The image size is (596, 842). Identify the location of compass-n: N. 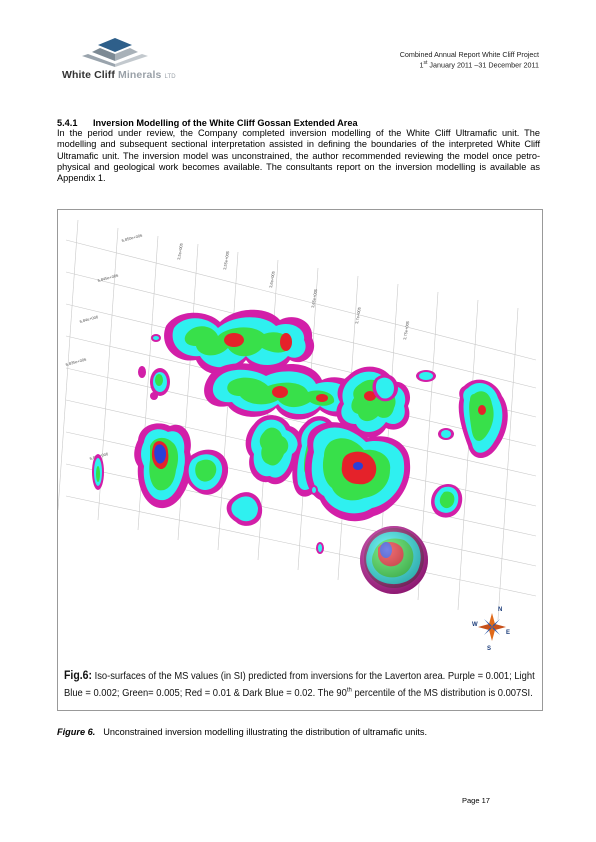
(500, 610).